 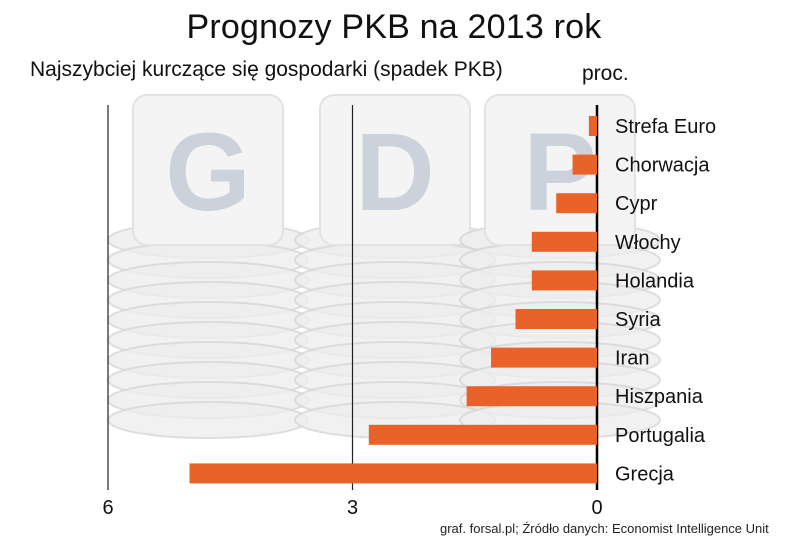 I want to click on tick-labels: 6 3 0, so click(x=352, y=508).